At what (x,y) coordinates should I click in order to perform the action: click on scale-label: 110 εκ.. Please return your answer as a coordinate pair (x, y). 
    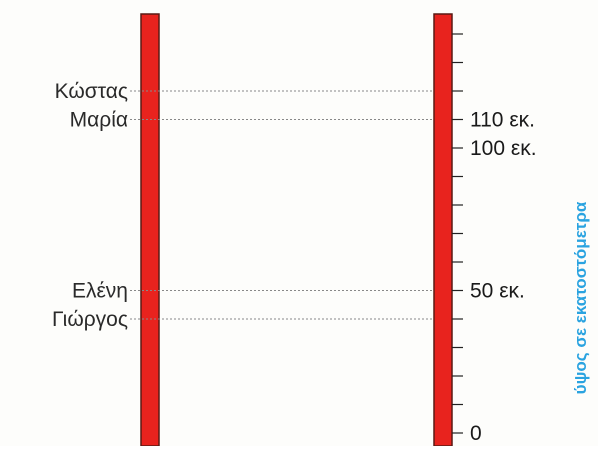
    Looking at the image, I should click on (502, 120).